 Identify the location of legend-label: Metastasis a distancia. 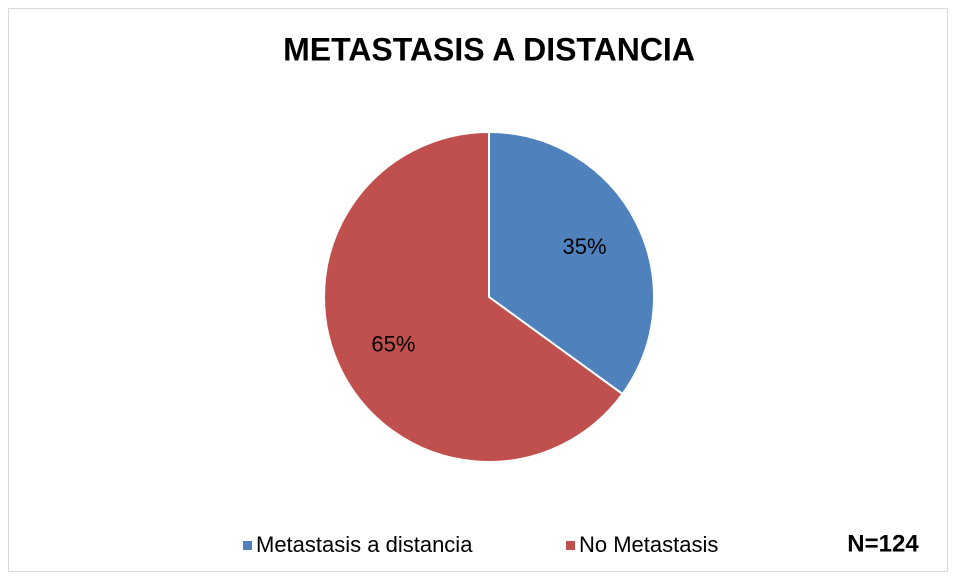
(364, 544).